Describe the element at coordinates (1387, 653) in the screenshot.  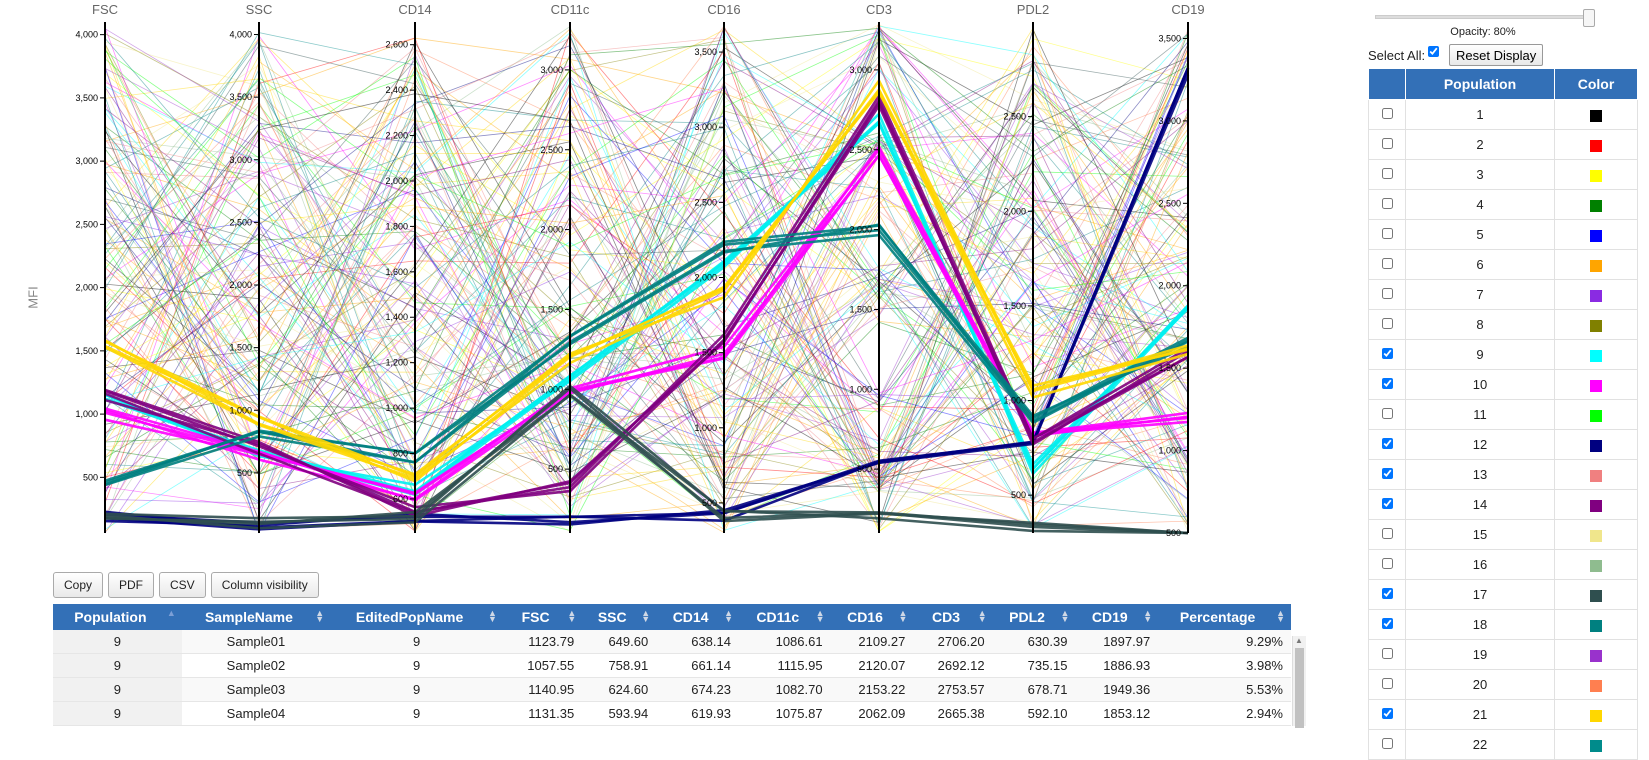
I see `population-19-checkbox` at that location.